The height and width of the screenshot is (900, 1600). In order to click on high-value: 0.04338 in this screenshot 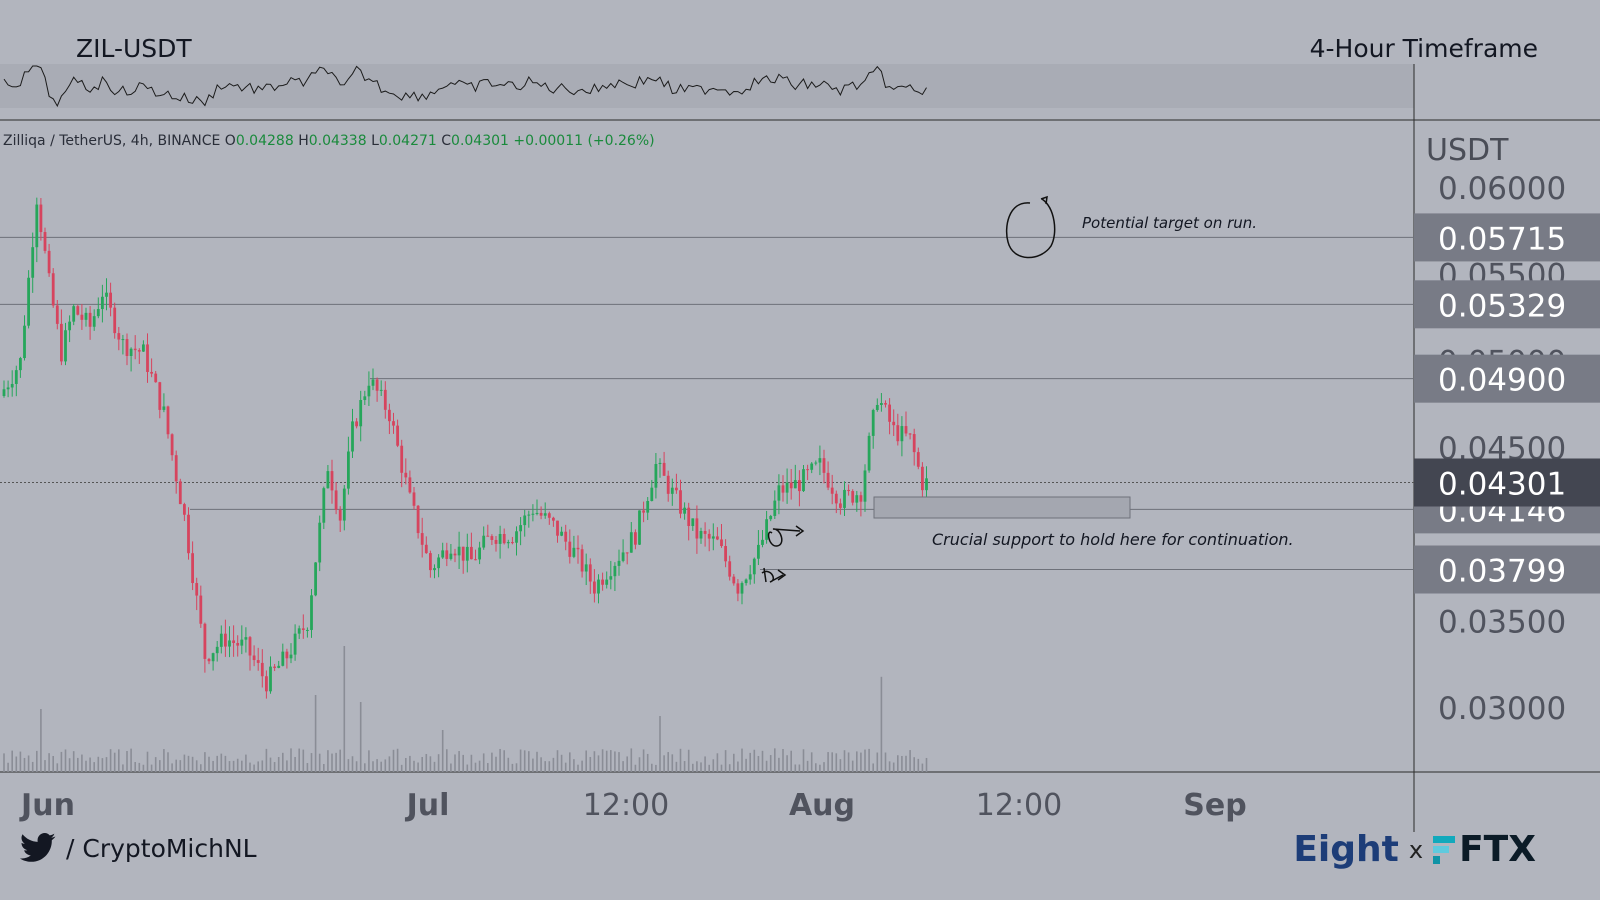, I will do `click(337, 141)`.